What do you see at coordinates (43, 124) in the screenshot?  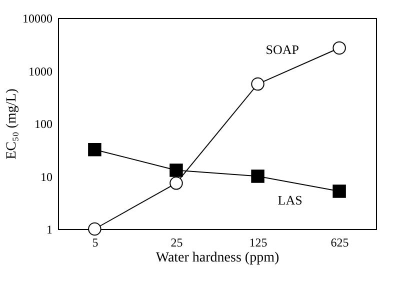 I see `y-tick-label: 100` at bounding box center [43, 124].